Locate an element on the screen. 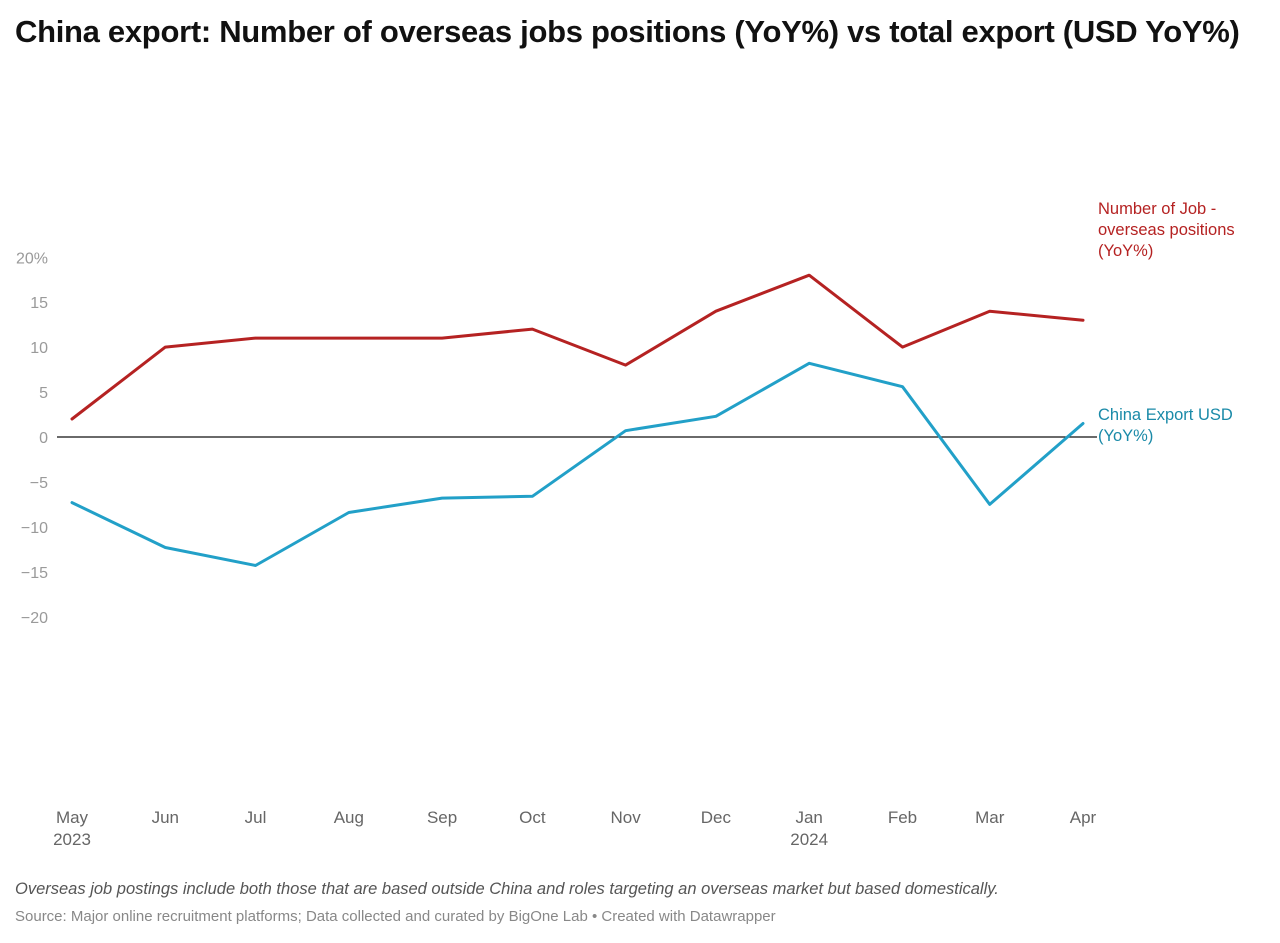  x-tick-label: Apr is located at coordinates (1083, 817).